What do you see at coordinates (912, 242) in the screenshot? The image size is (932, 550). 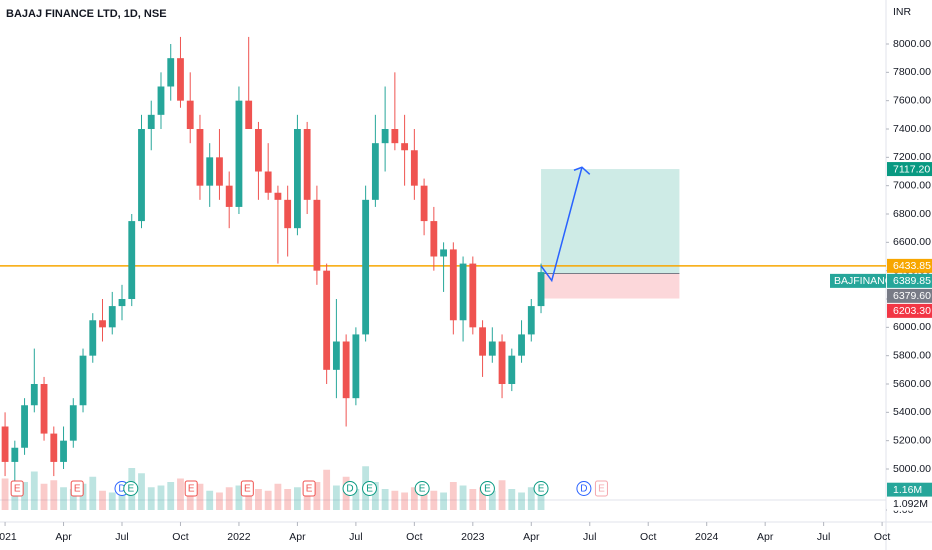 I see `y-tick-label: 6600.00` at bounding box center [912, 242].